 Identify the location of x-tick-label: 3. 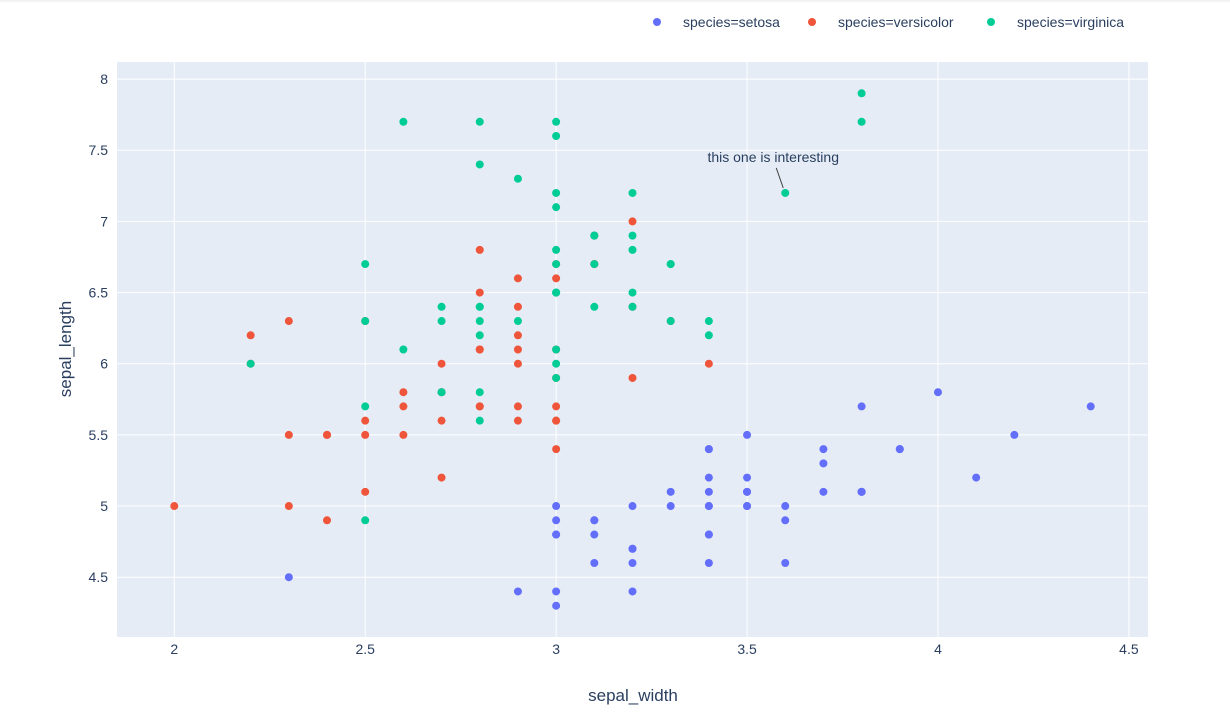
(556, 649).